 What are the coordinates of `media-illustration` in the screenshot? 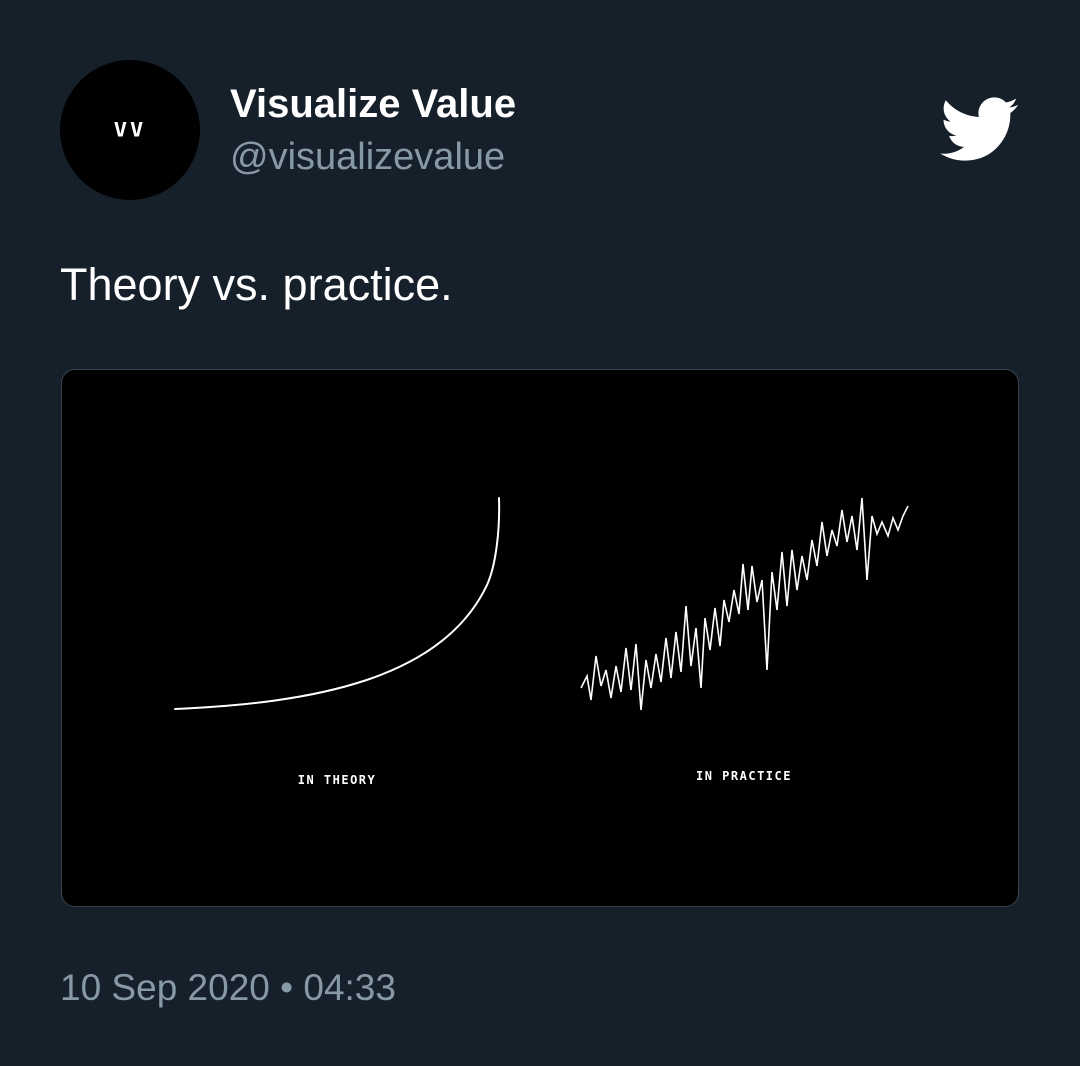 It's located at (541, 604).